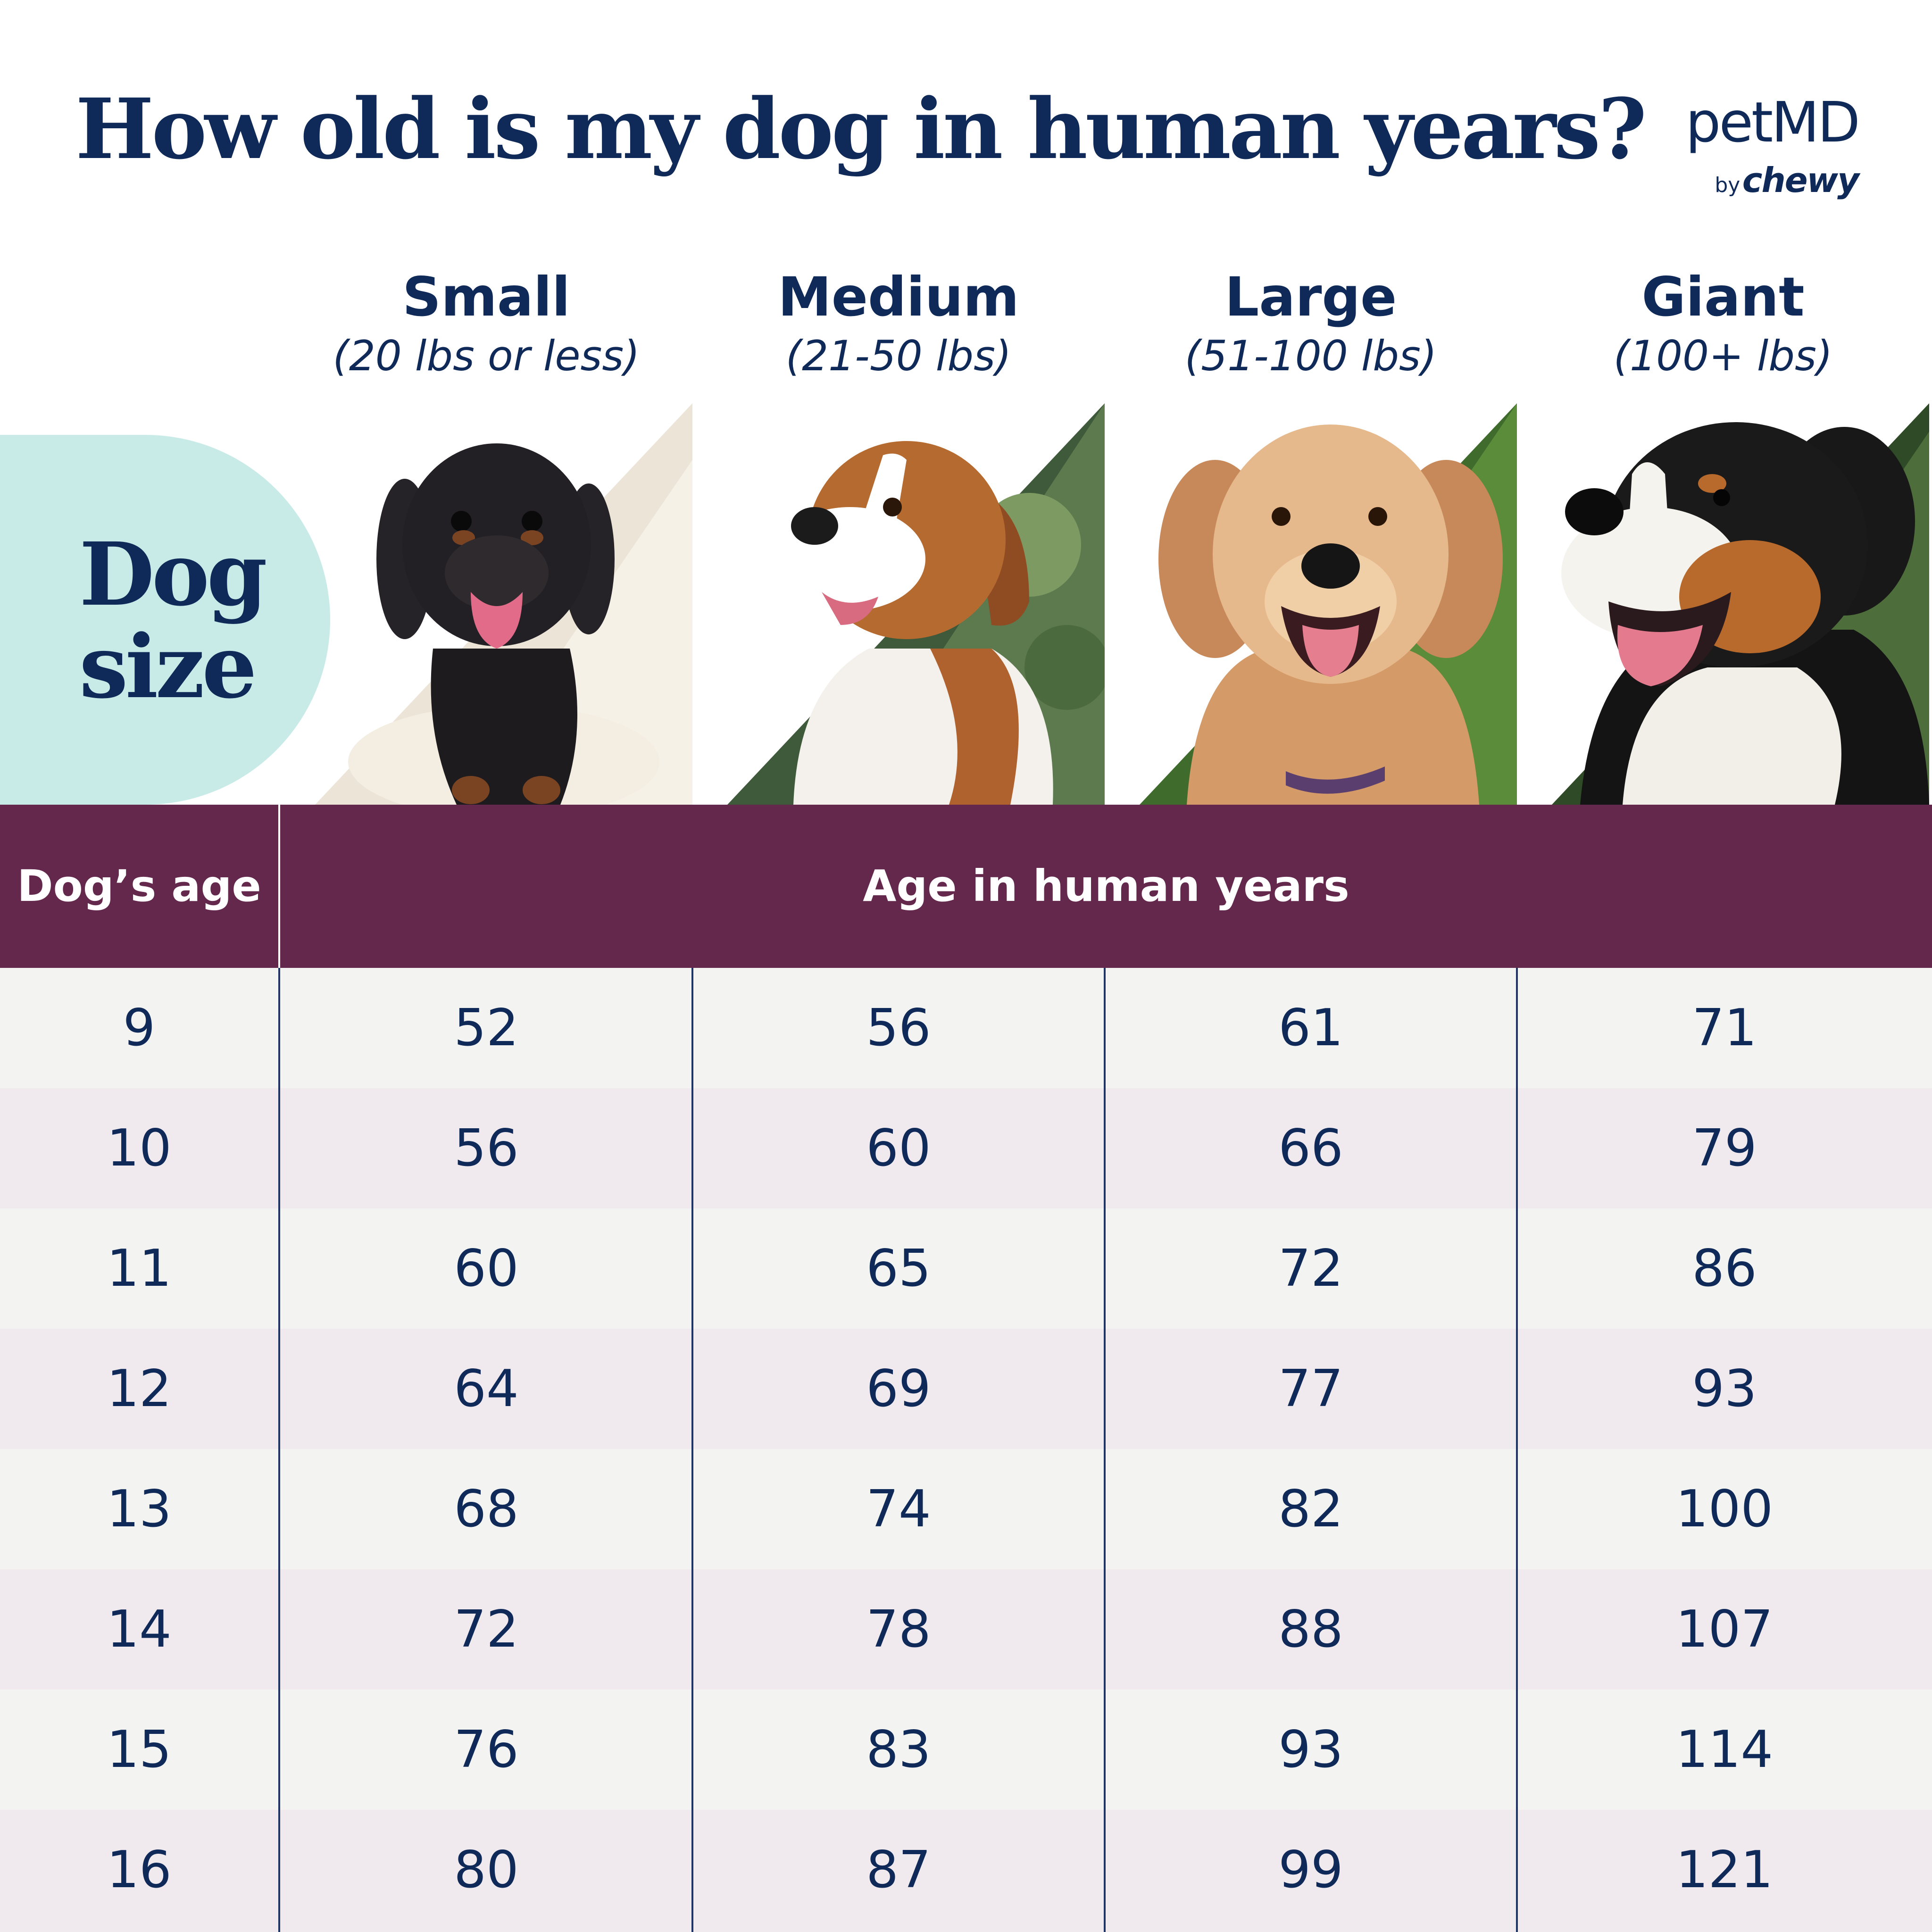 The image size is (1932, 1932). Describe the element at coordinates (1310, 1148) in the screenshot. I see `large-value-cell: 66` at that location.